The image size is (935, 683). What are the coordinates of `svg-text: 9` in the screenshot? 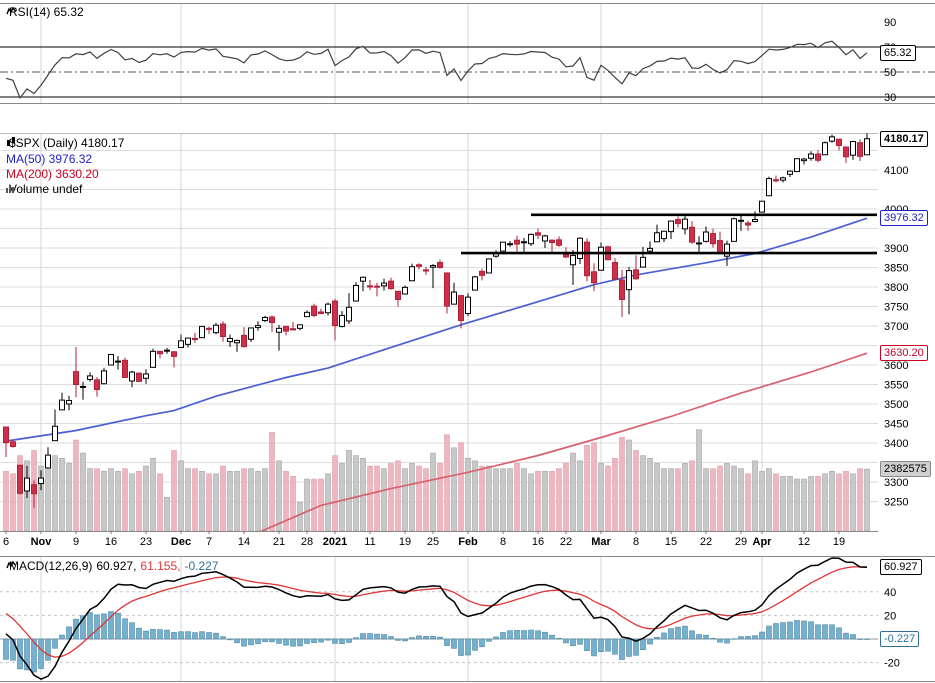 It's located at (76, 542).